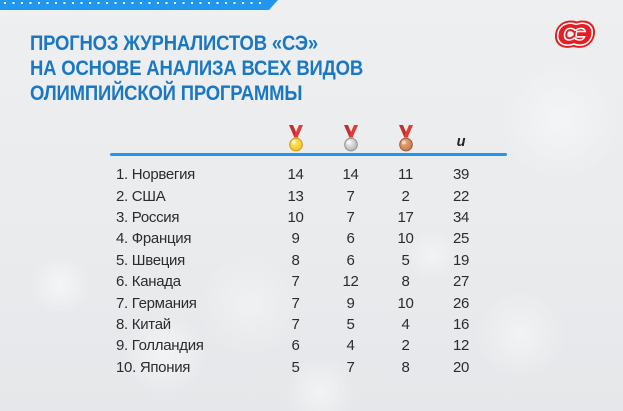 The height and width of the screenshot is (411, 623). Describe the element at coordinates (405, 324) in the screenshot. I see `bronze-count: 4` at that location.